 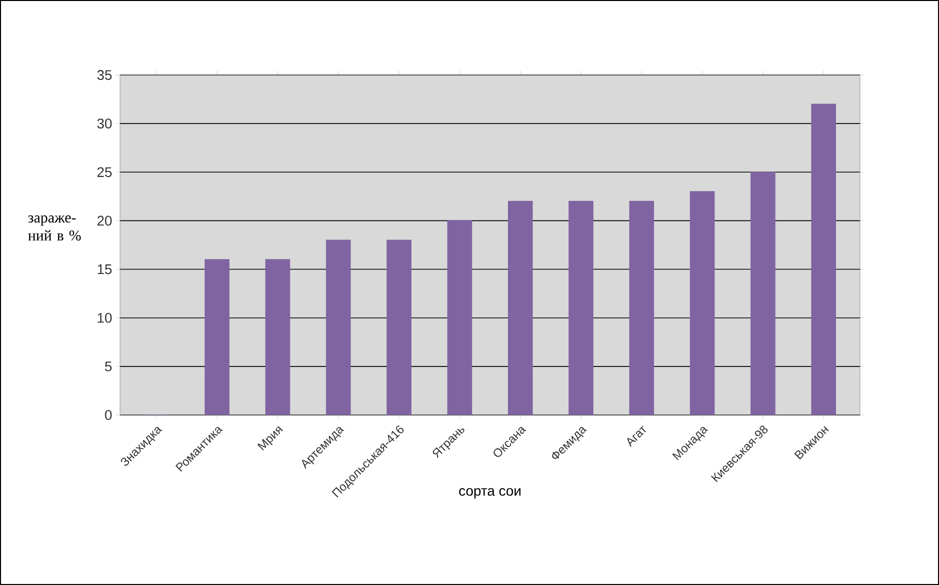 I want to click on y-tick-label: 25, so click(x=104, y=172).